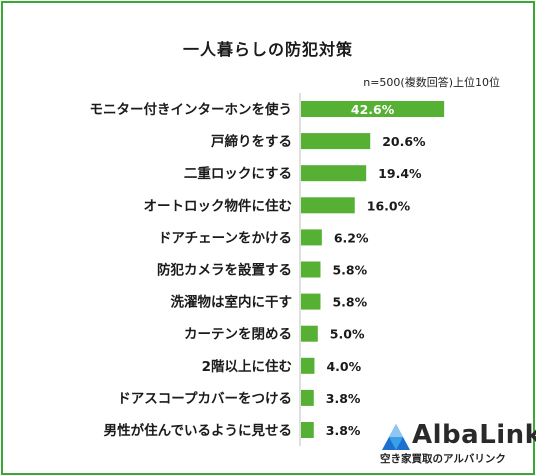 This screenshot has width=536, height=476. I want to click on category-label: 洗濯物は室内に干す, so click(232, 302).